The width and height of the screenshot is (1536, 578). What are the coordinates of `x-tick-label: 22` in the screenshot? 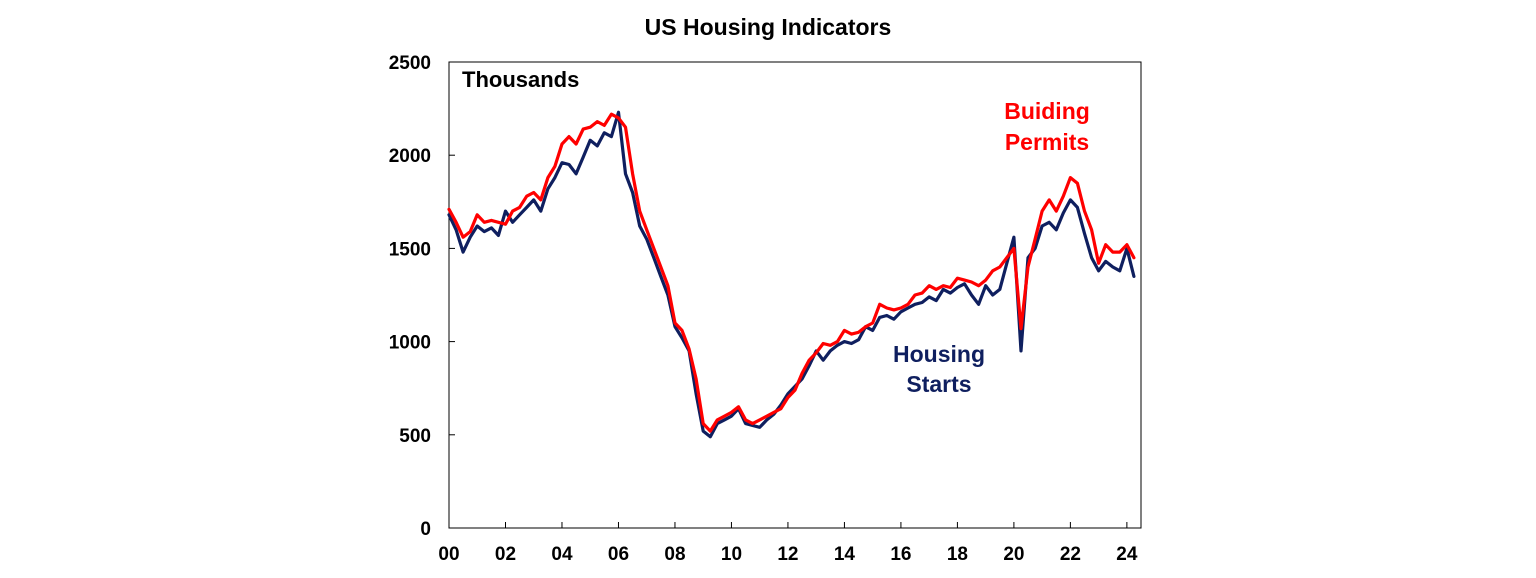 It's located at (1070, 554).